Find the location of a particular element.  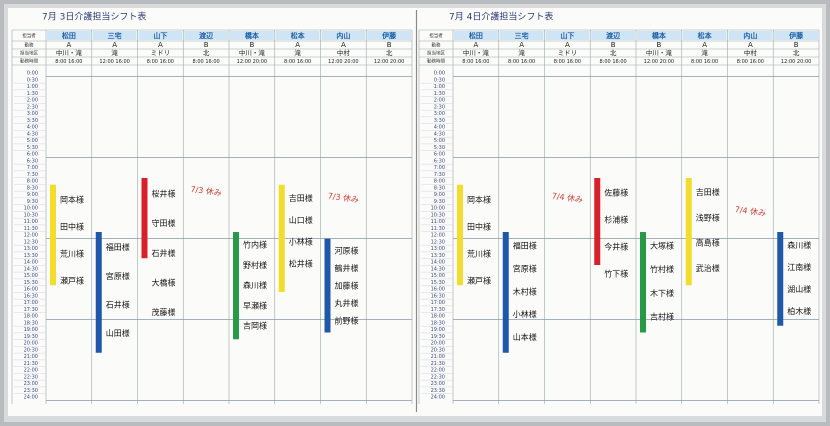

resident-name: 前野様 is located at coordinates (347, 321).